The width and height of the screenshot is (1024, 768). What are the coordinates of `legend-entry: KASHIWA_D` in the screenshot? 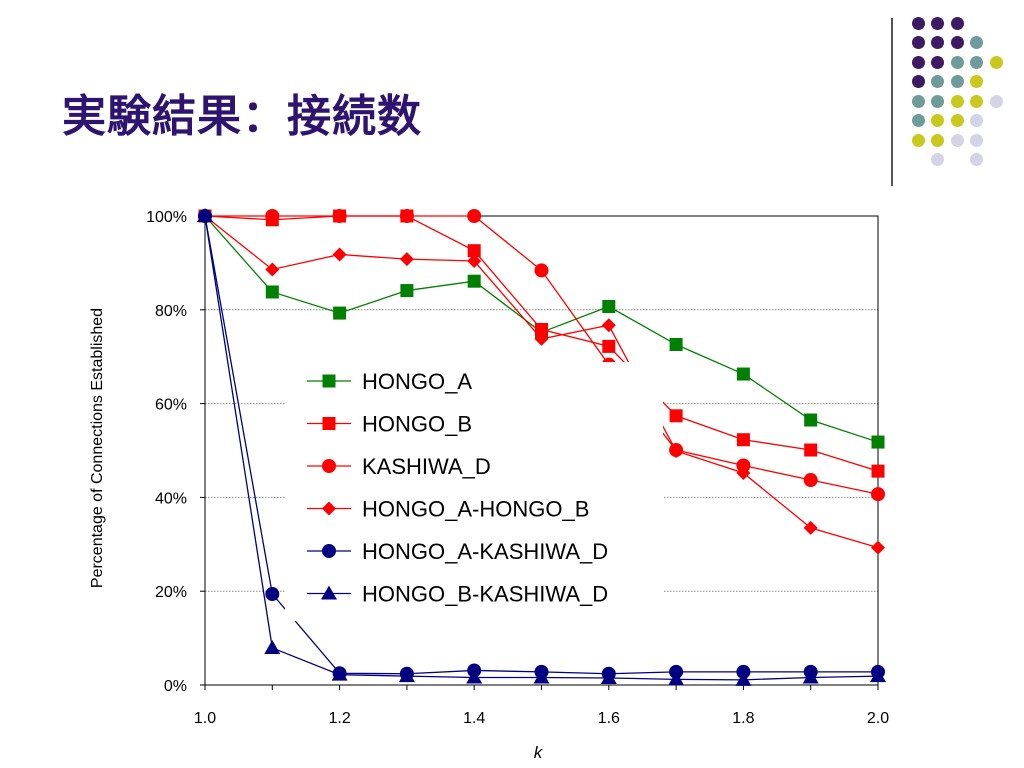 It's located at (399, 466).